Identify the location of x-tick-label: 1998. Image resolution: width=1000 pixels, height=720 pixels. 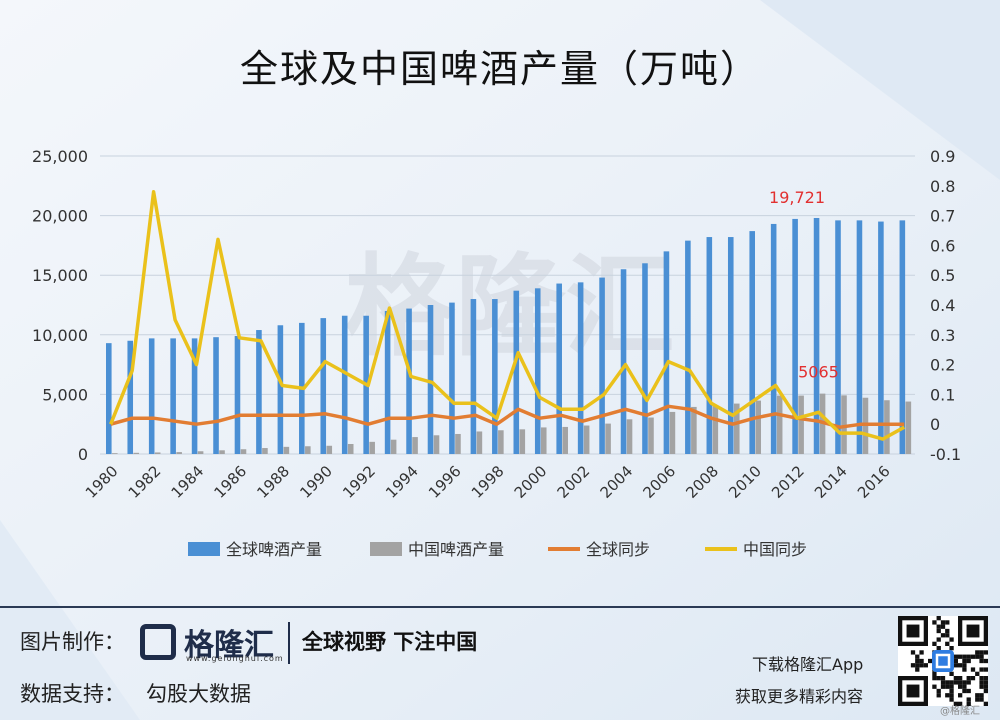
(488, 482).